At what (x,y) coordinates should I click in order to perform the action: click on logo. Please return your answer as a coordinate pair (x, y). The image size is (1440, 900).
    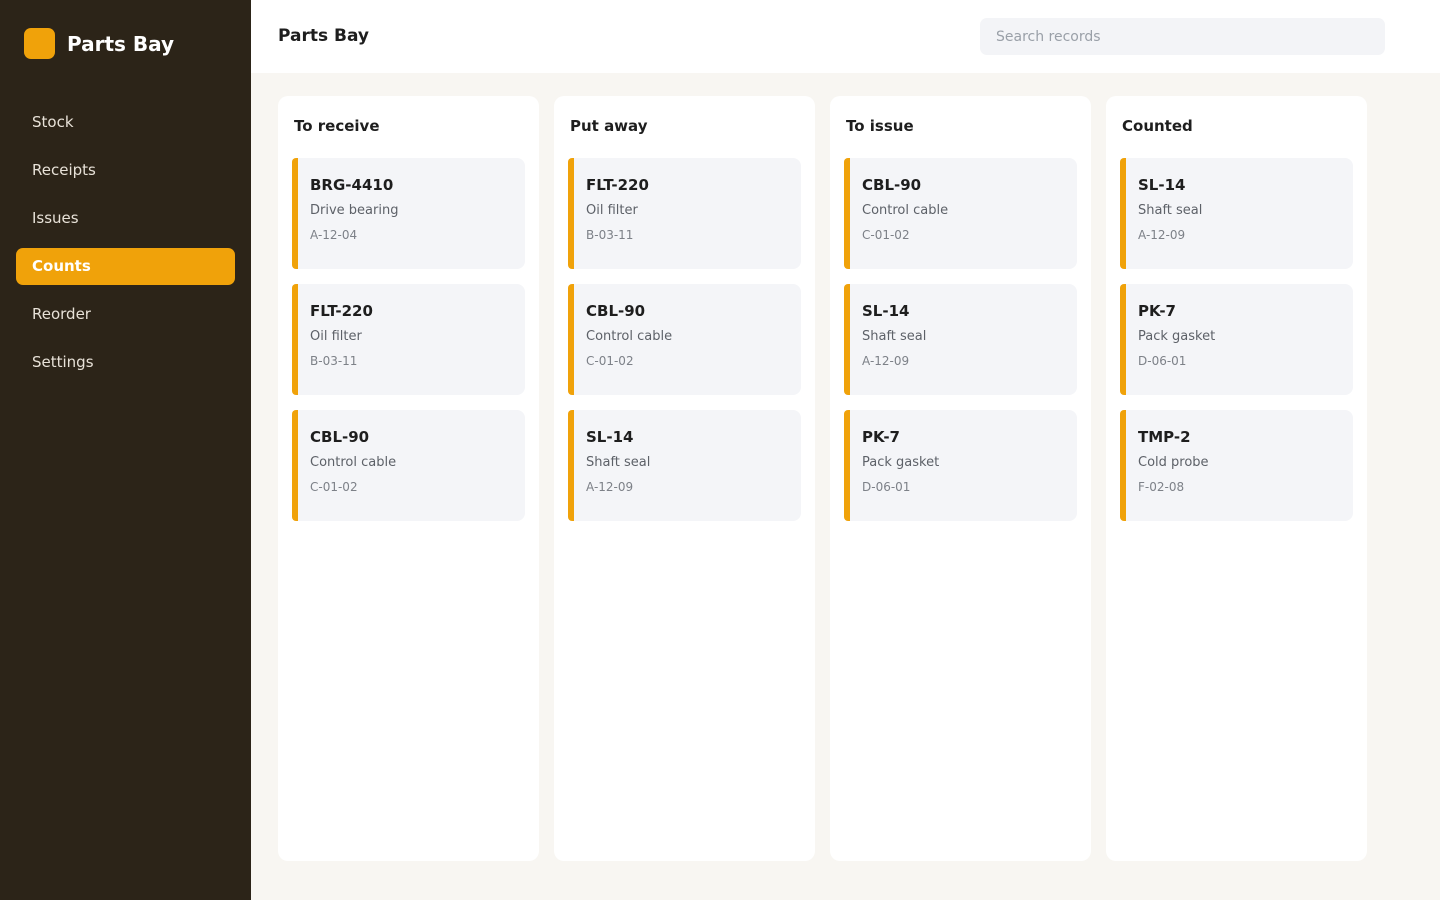
    Looking at the image, I should click on (39, 43).